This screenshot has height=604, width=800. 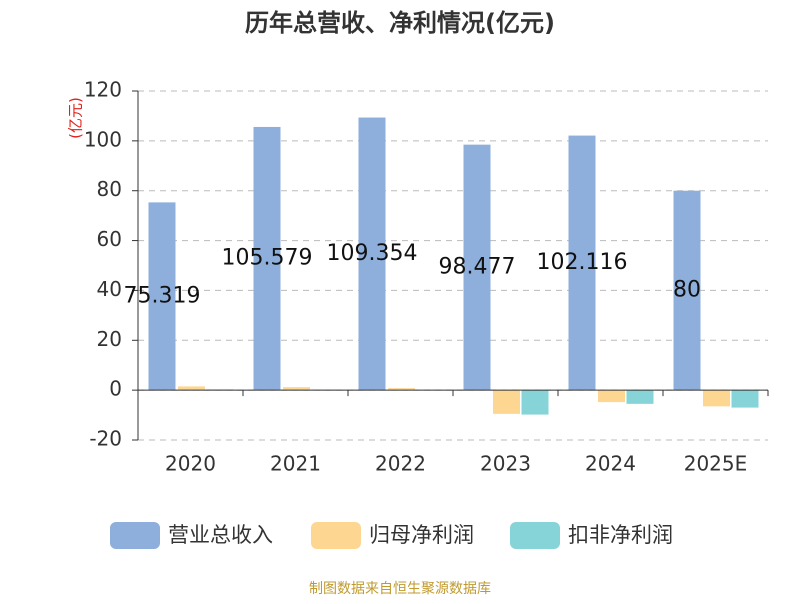 What do you see at coordinates (162, 295) in the screenshot?
I see `data-label: 75.319` at bounding box center [162, 295].